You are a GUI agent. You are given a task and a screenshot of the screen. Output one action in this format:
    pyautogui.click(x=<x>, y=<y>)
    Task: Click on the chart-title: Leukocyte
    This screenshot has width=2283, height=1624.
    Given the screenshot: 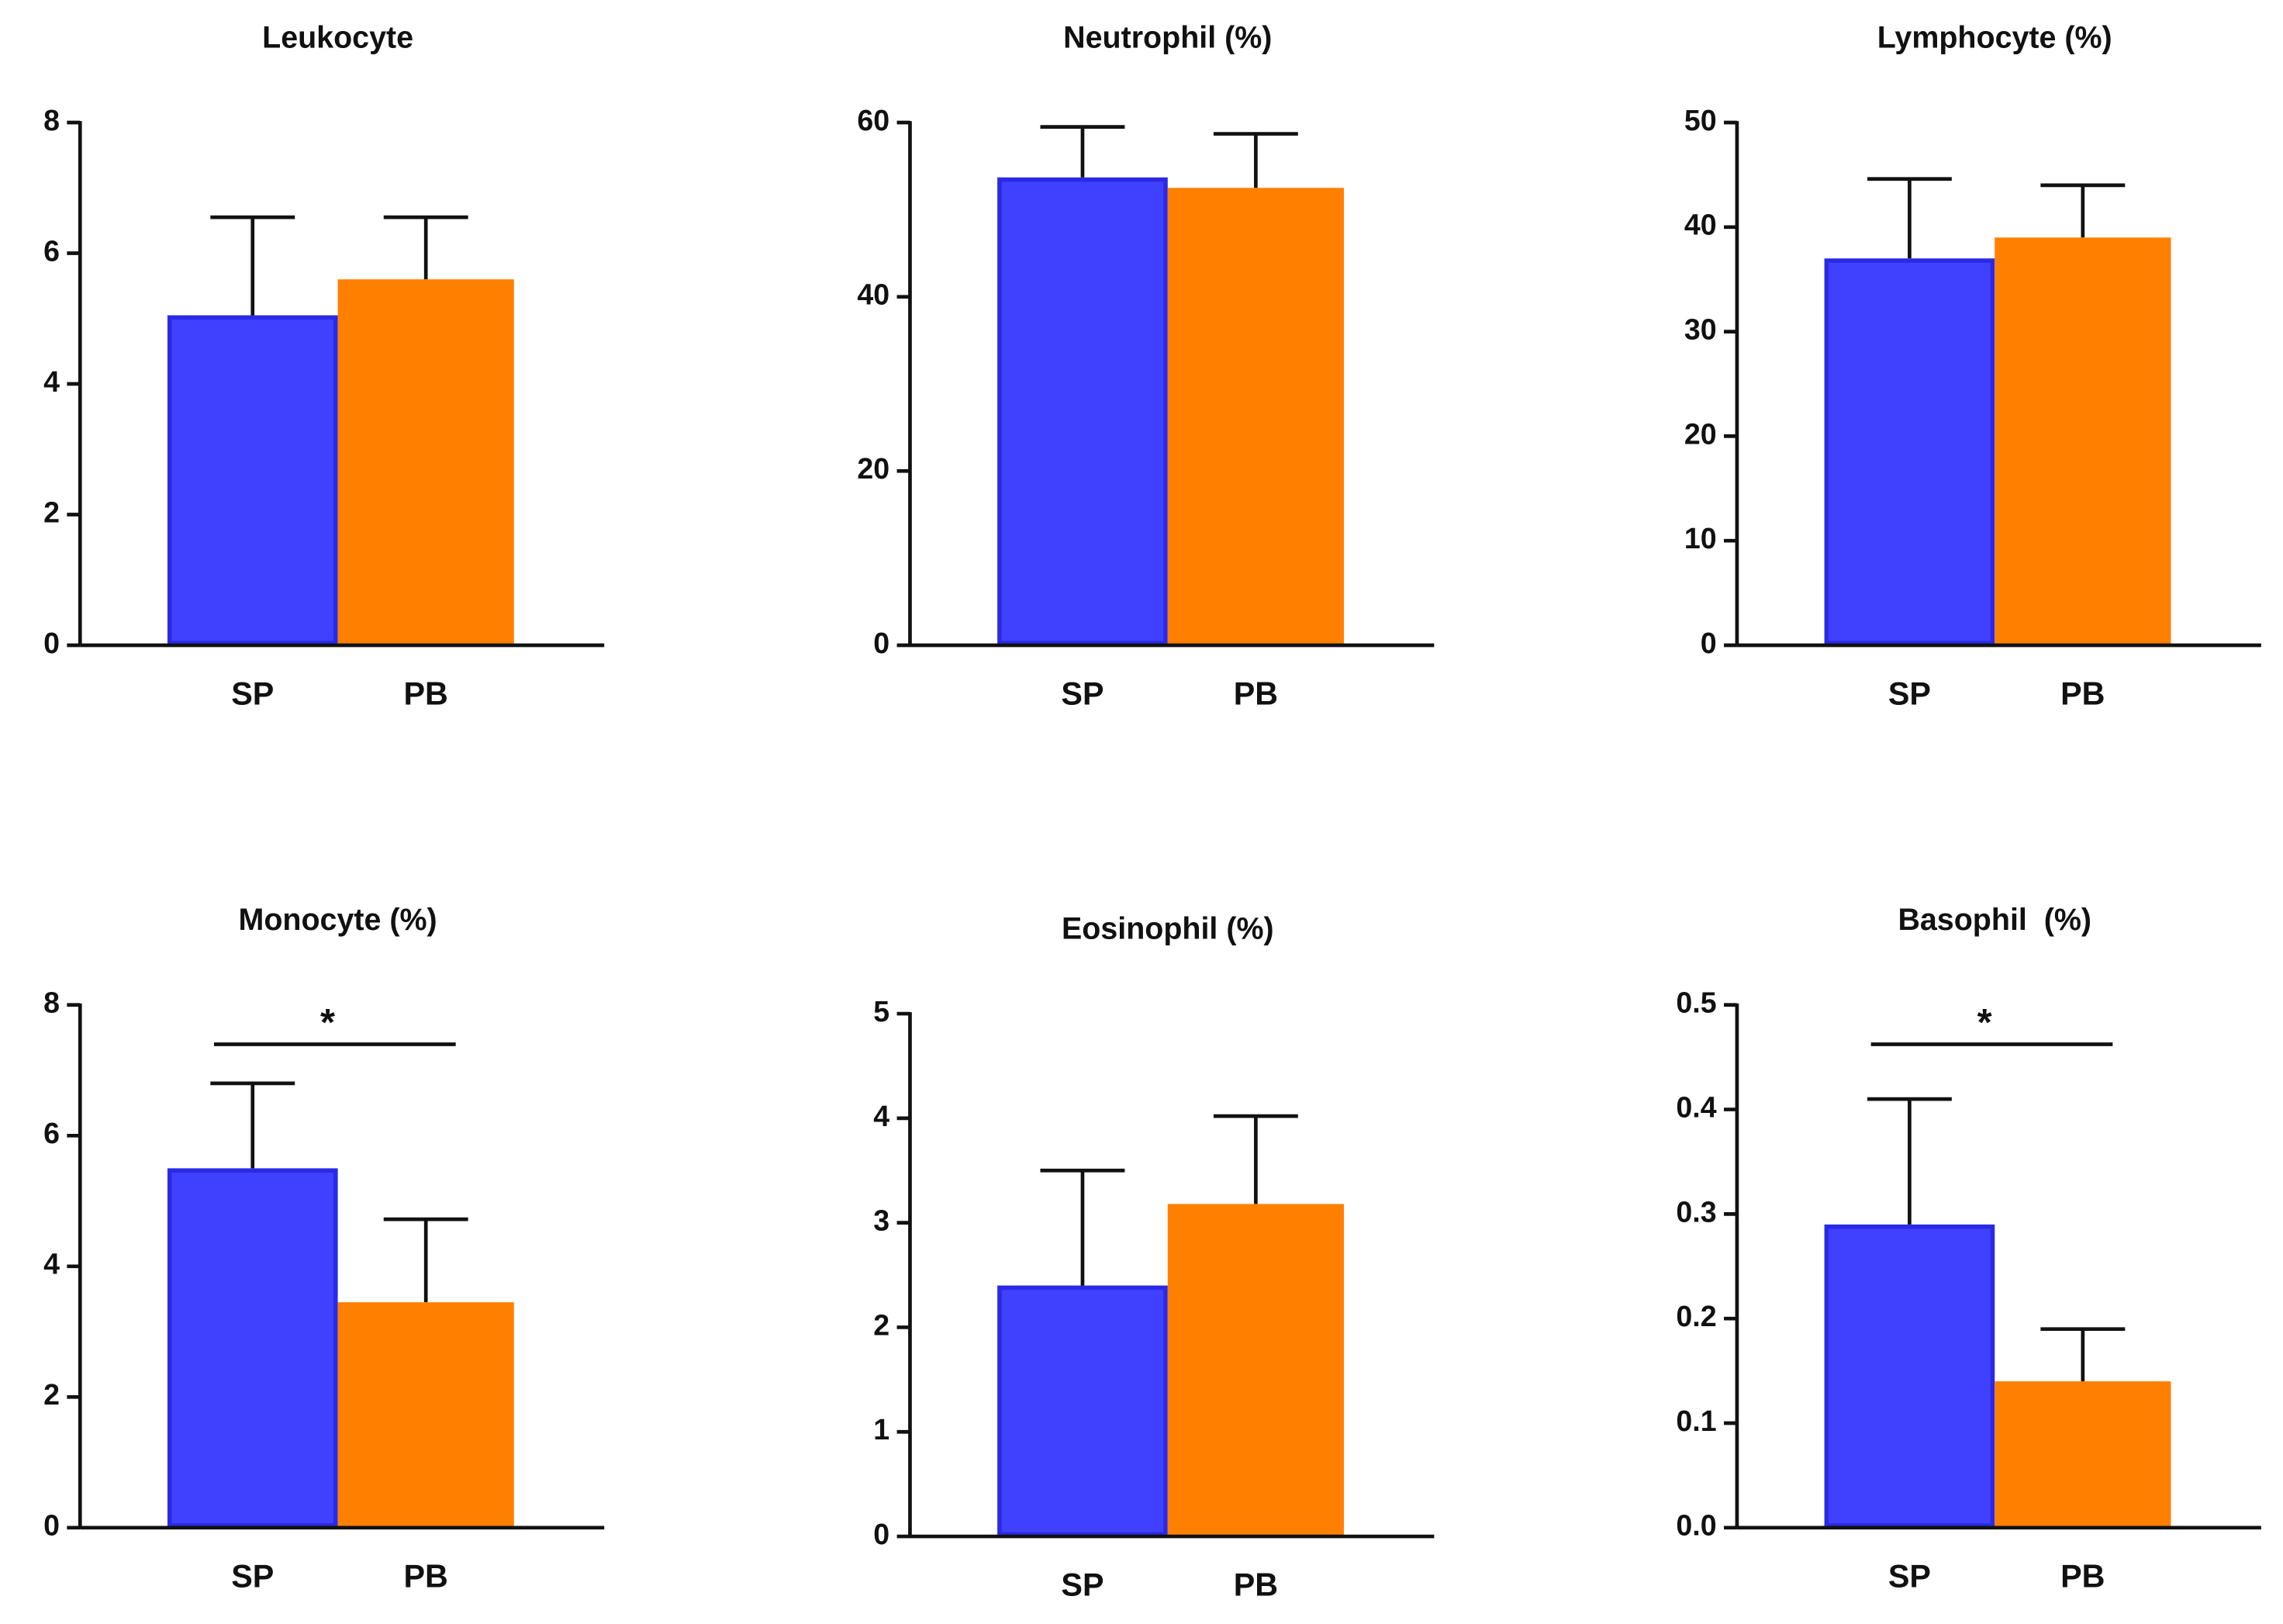 What is the action you would take?
    pyautogui.click(x=337, y=37)
    